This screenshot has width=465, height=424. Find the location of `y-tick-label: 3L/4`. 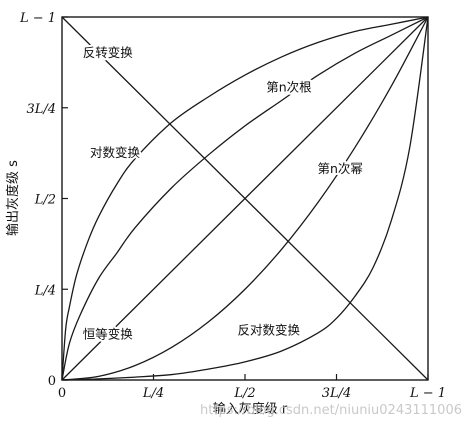

y-tick-label: 3L/4 is located at coordinates (41, 109).